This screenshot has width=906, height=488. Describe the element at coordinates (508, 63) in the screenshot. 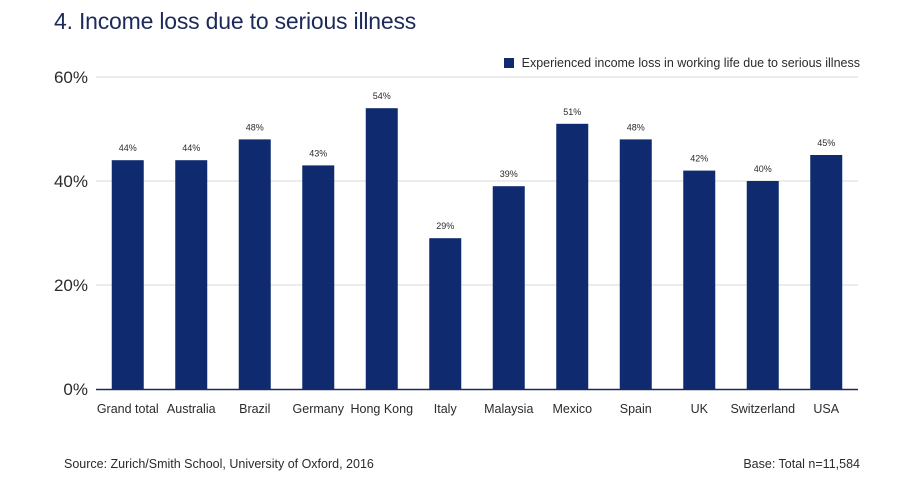

I see `legend-swatch` at that location.